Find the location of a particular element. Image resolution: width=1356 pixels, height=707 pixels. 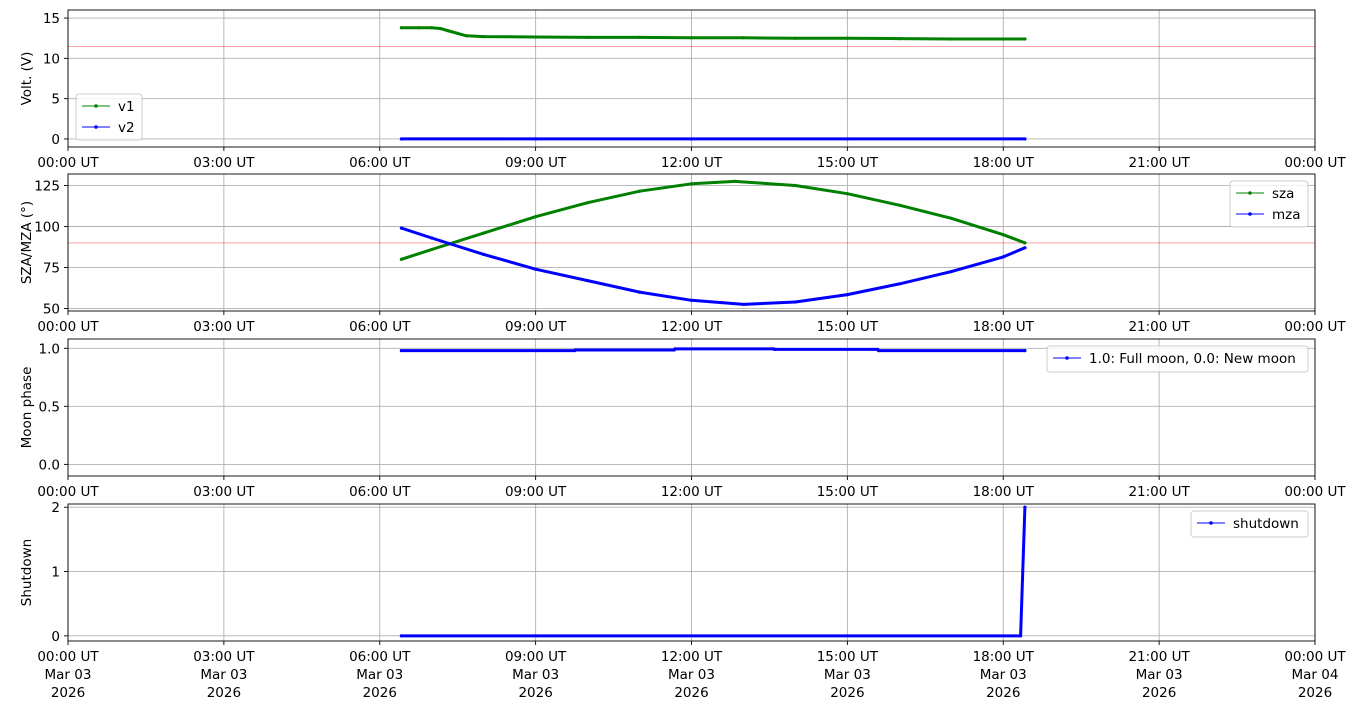

series-line-v1 is located at coordinates (713, 33).